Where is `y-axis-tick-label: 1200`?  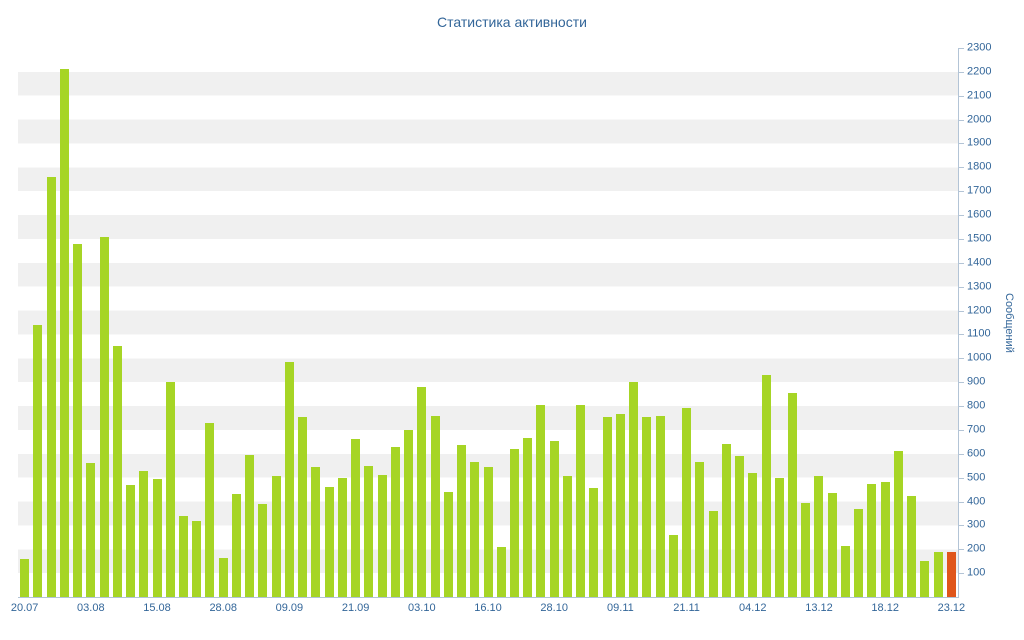
y-axis-tick-label: 1200 is located at coordinates (979, 310).